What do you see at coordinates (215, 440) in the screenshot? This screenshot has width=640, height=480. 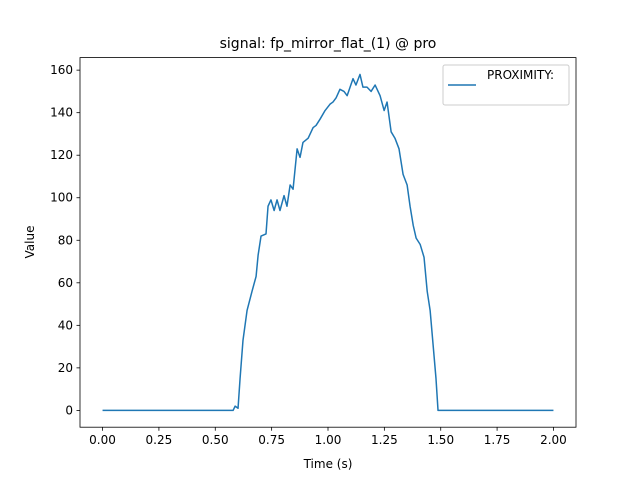 I see `x-tick-label: 0.50` at bounding box center [215, 440].